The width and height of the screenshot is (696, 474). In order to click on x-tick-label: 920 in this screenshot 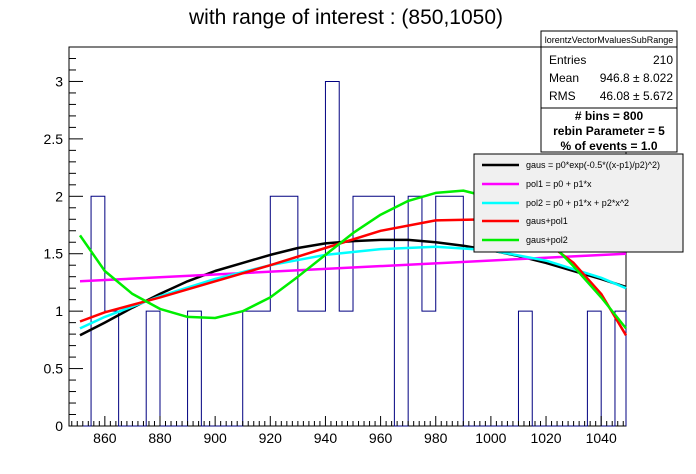, I will do `click(271, 438)`.